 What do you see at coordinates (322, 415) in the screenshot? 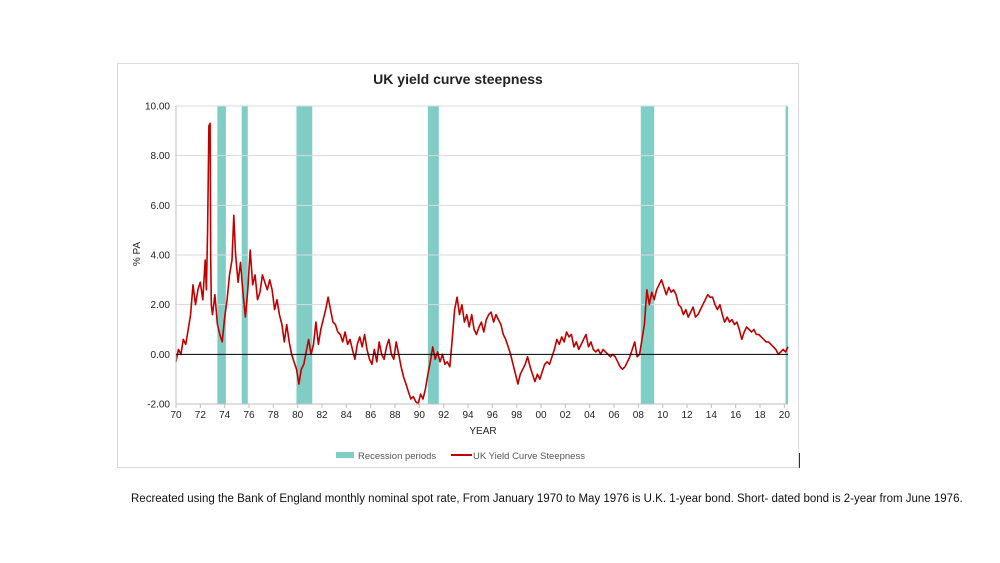
I see `x-tick-label: 82` at bounding box center [322, 415].